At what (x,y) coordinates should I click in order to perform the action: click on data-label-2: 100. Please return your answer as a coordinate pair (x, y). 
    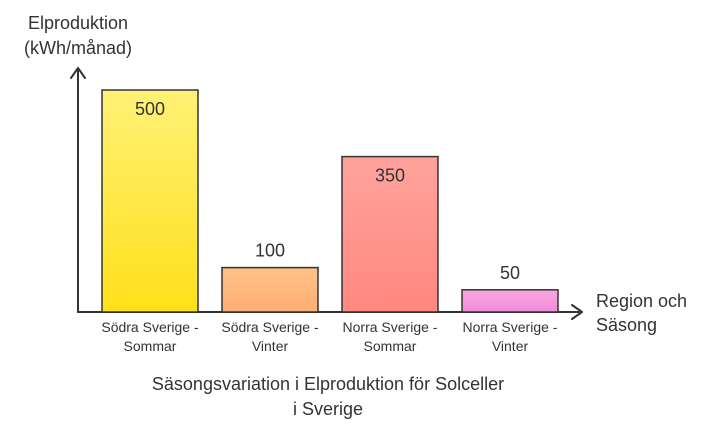
    Looking at the image, I should click on (270, 251).